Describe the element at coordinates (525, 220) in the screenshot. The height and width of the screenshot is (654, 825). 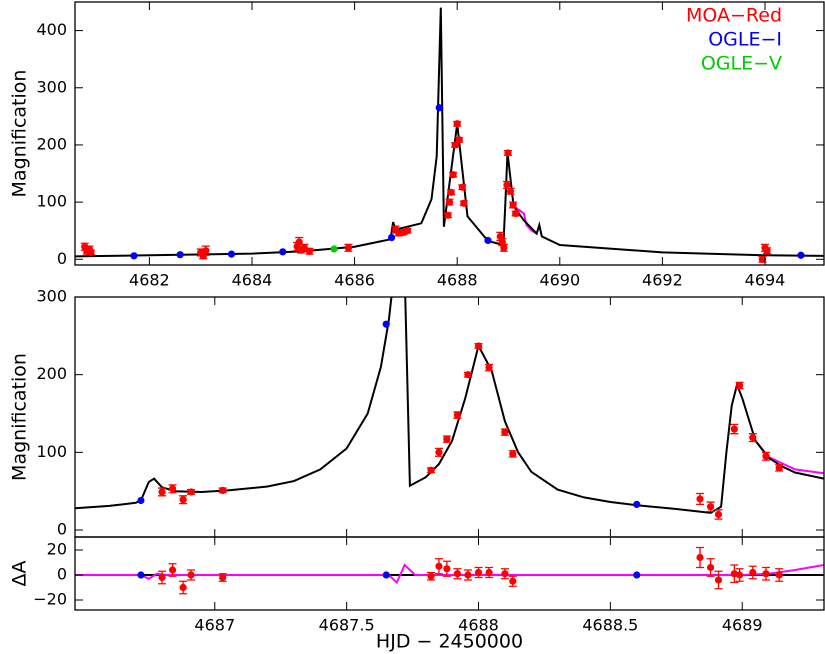
I see `model-curve` at that location.